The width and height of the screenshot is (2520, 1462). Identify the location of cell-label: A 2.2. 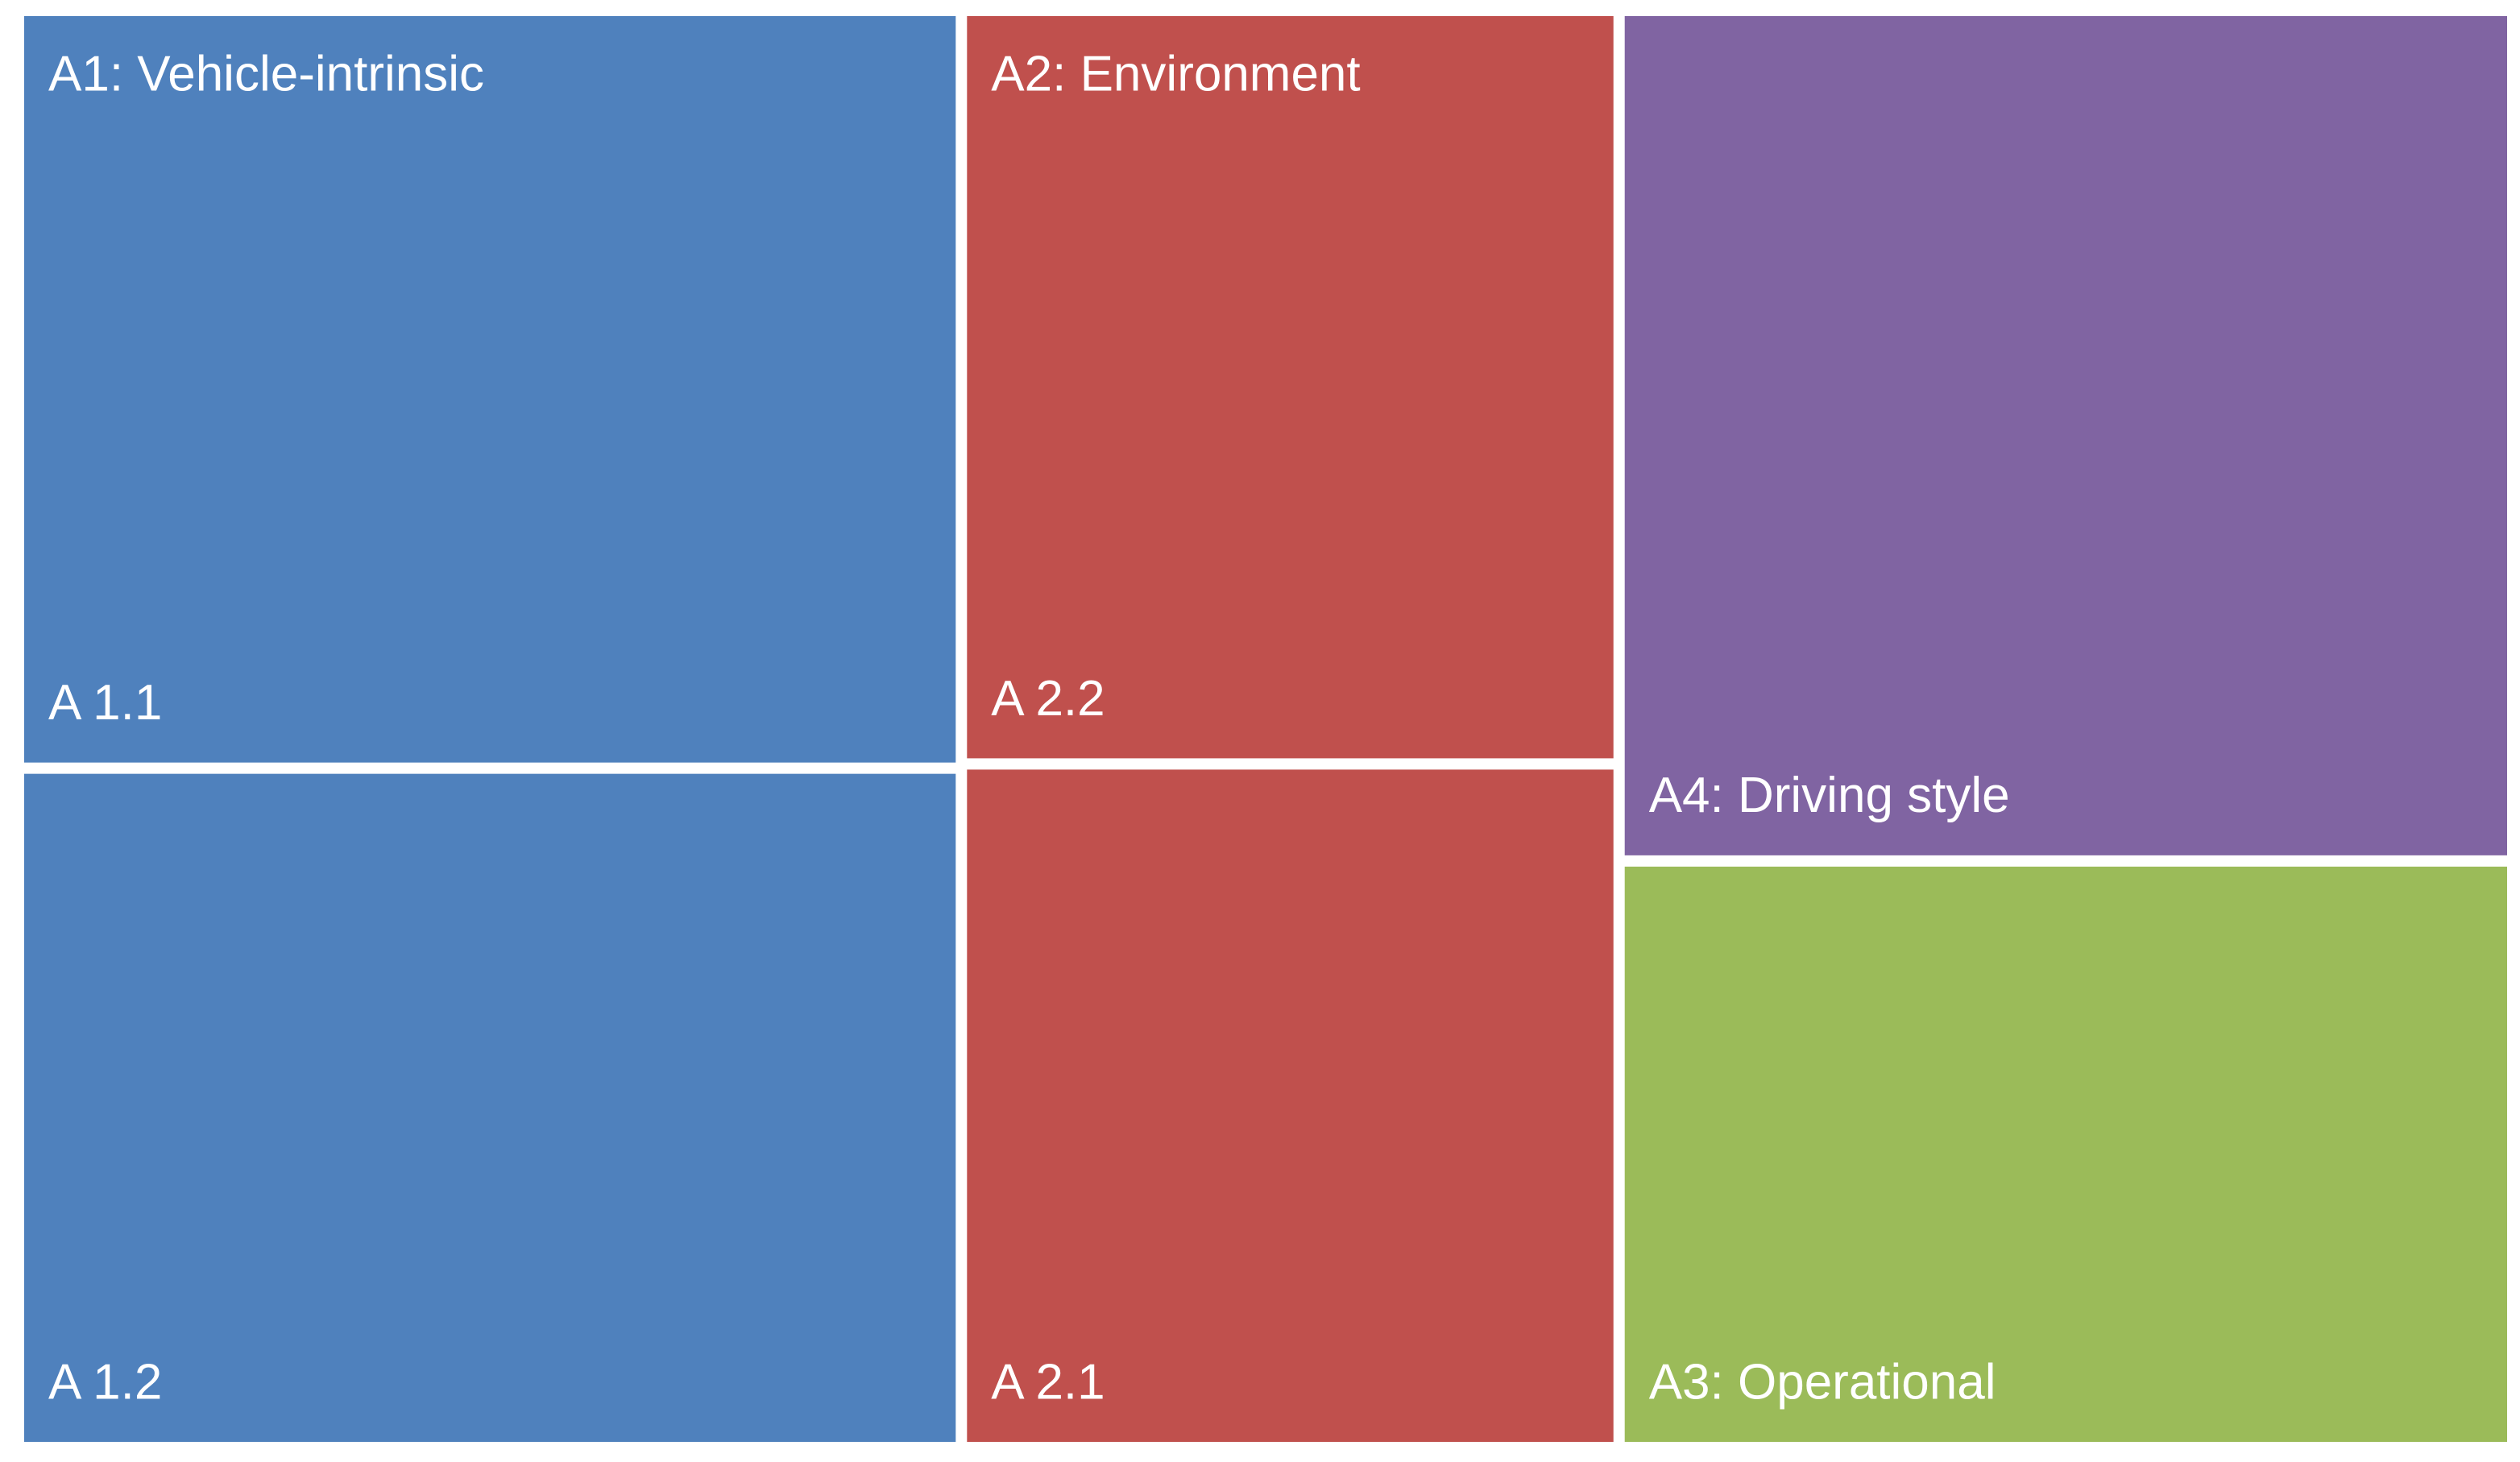
(1048, 699).